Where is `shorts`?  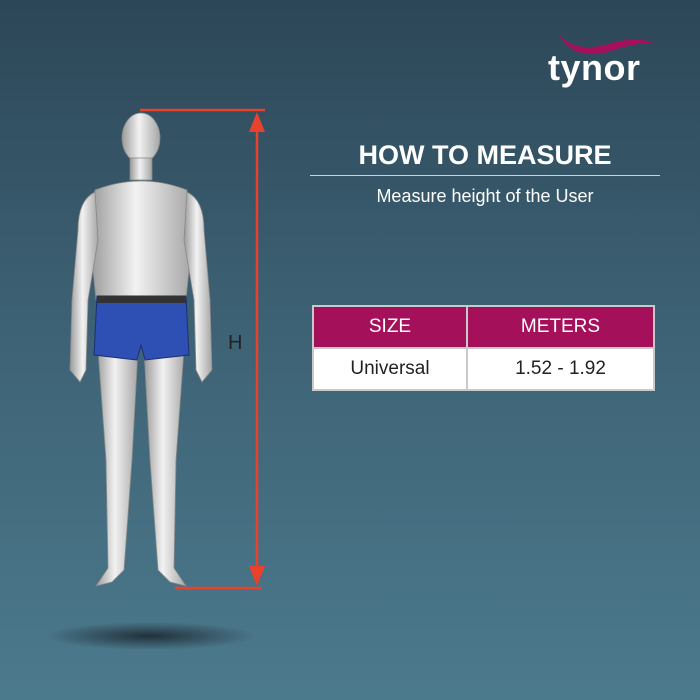 shorts is located at coordinates (141, 328).